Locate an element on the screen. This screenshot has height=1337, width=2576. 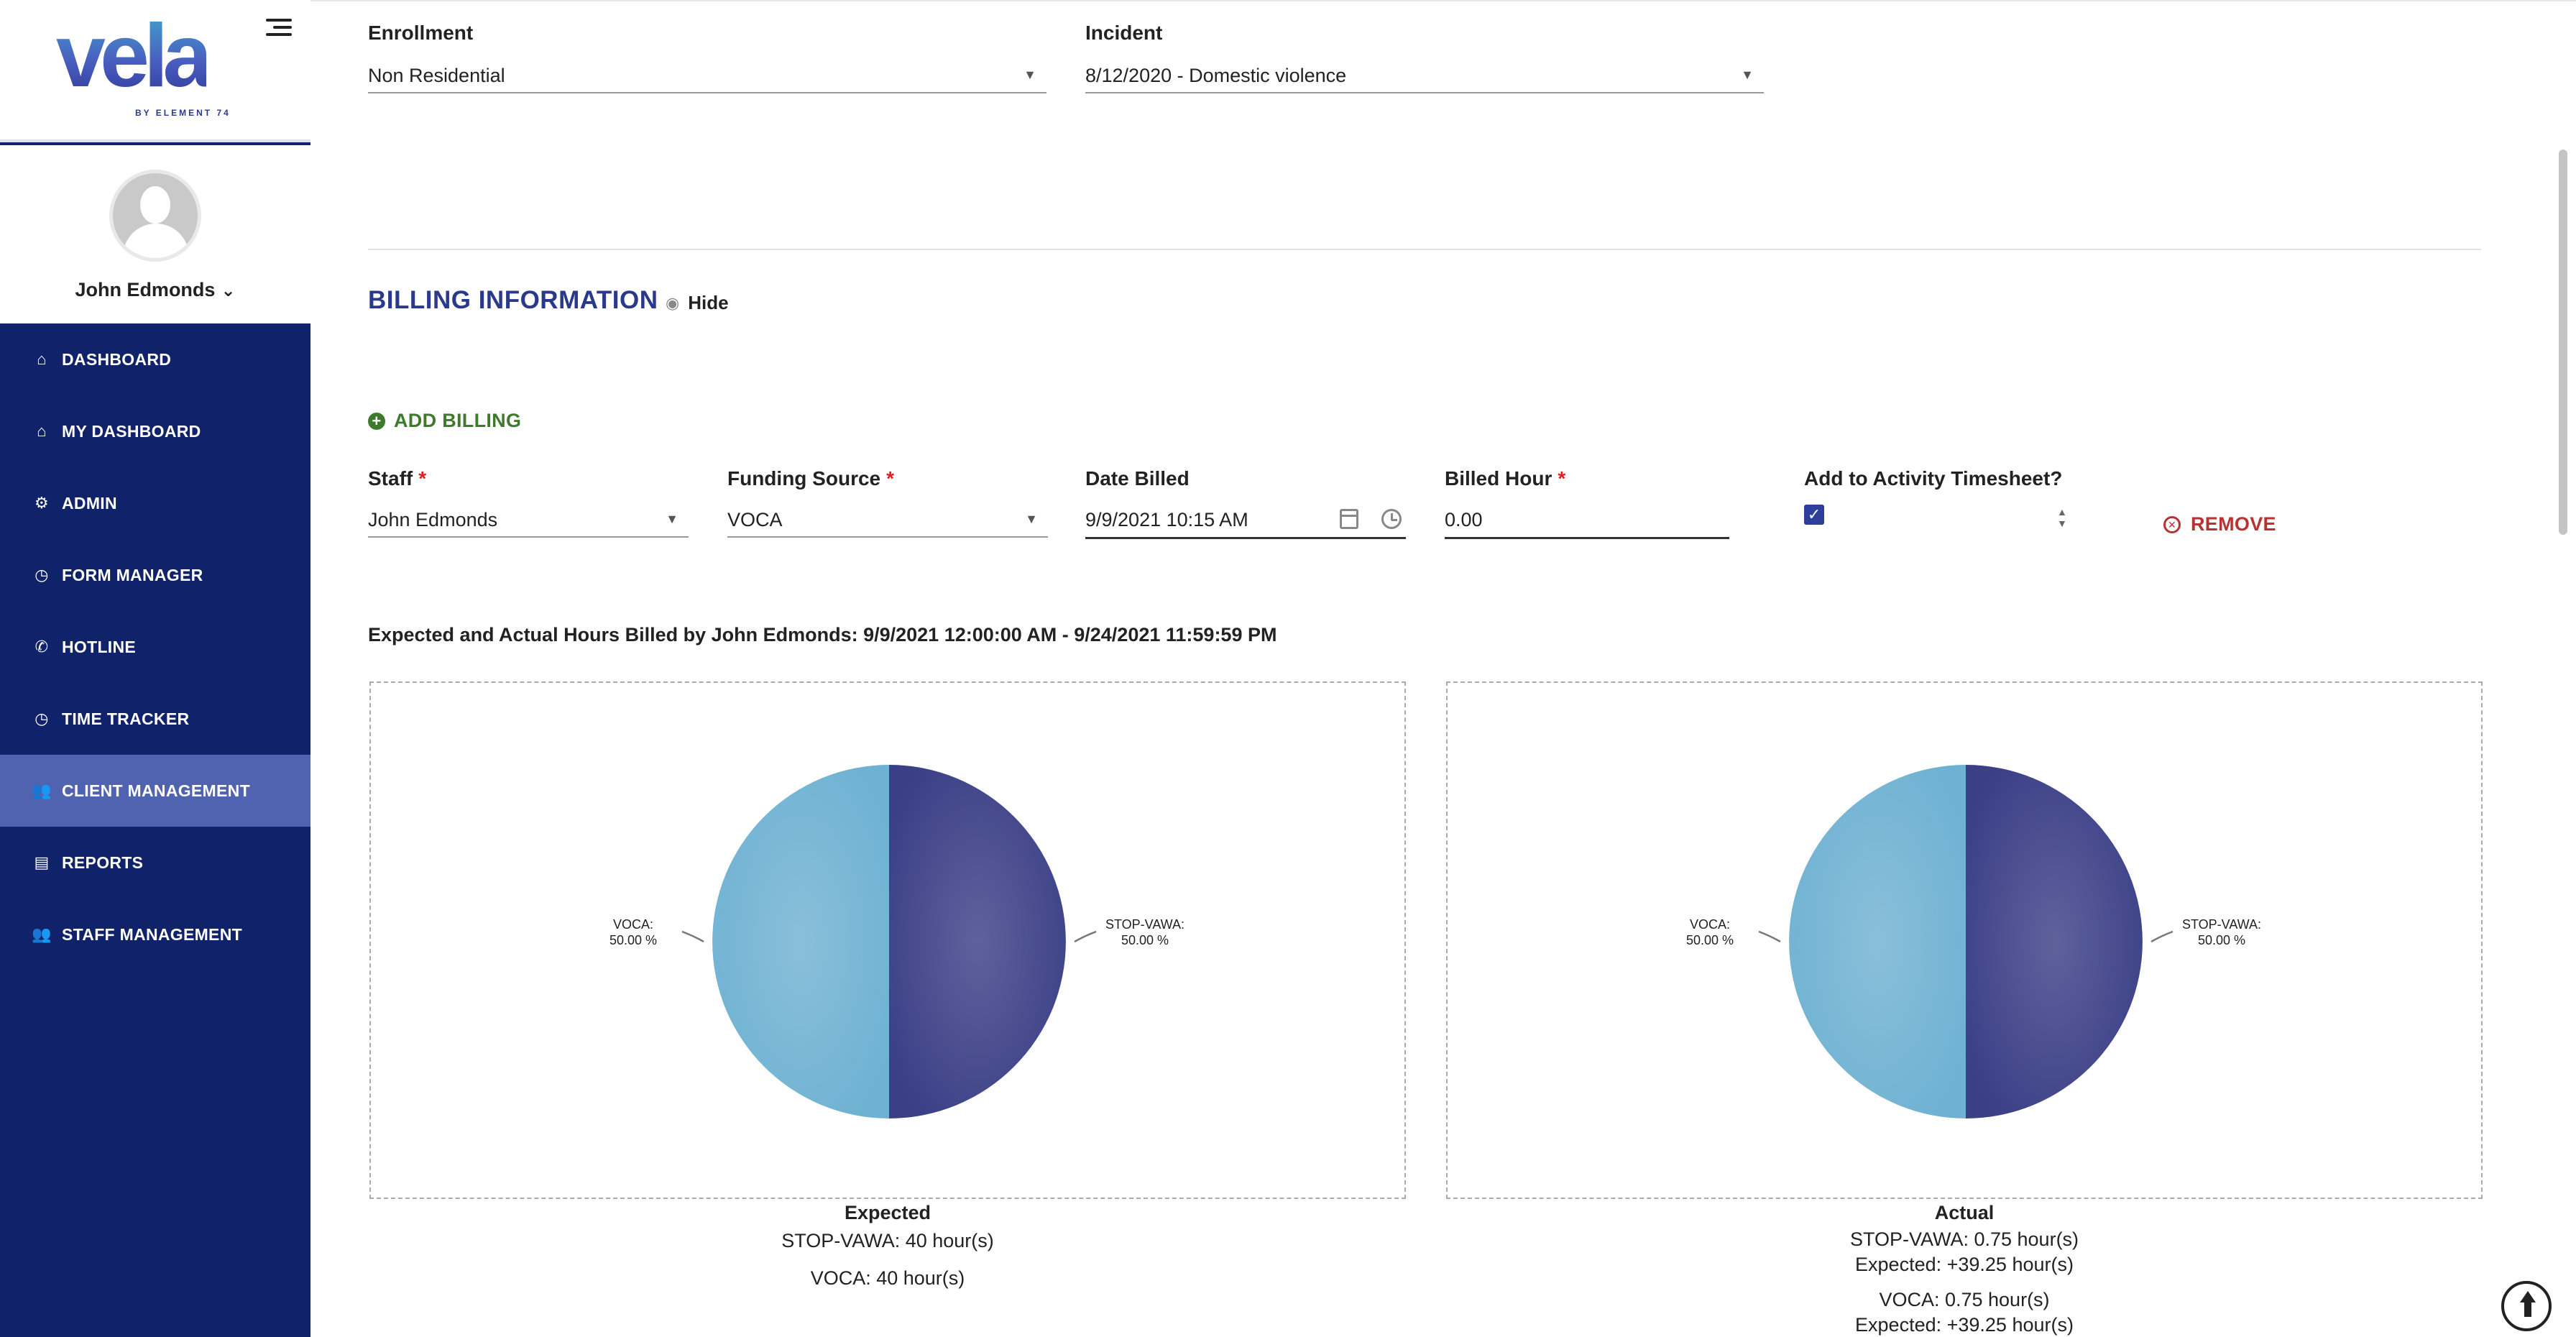
sidebar-item-staff-management: 👥 STAFF MANAGEMENT is located at coordinates (155, 935).